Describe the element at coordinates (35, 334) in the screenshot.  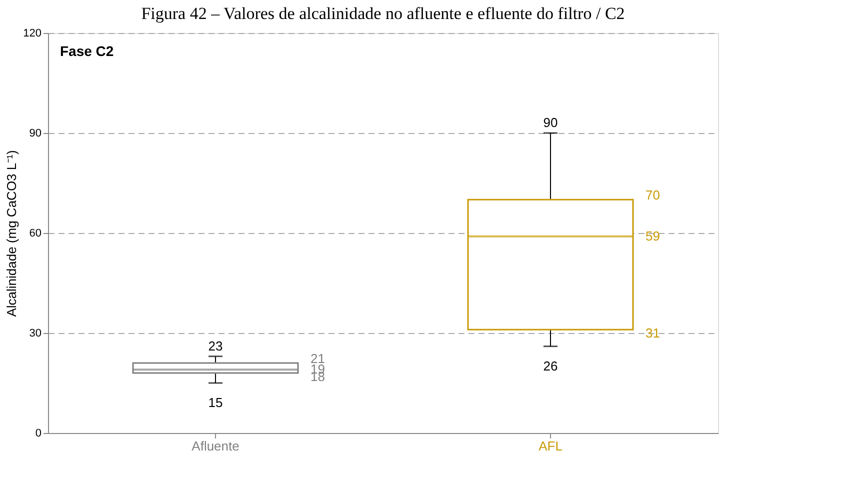
I see `y-tick-label: 30` at that location.